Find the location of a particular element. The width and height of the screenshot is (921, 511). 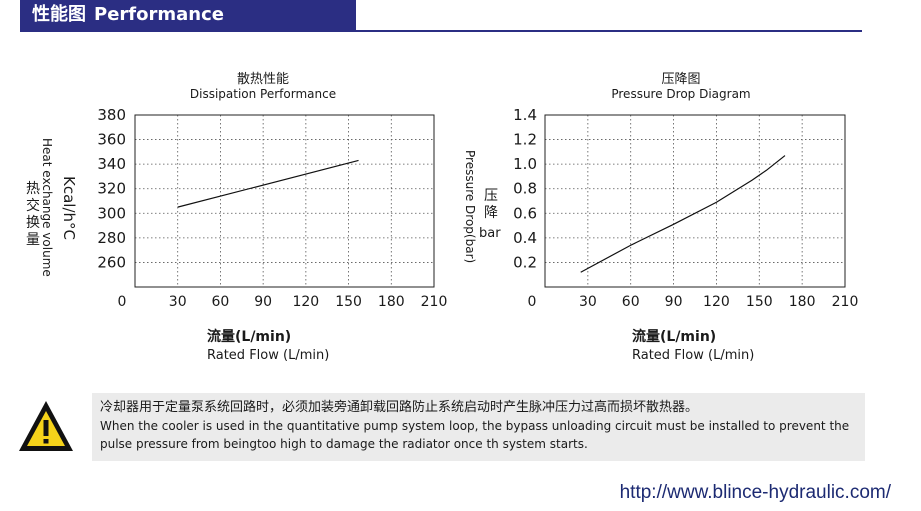

header-title-cn: 性能图 is located at coordinates (59, 14).